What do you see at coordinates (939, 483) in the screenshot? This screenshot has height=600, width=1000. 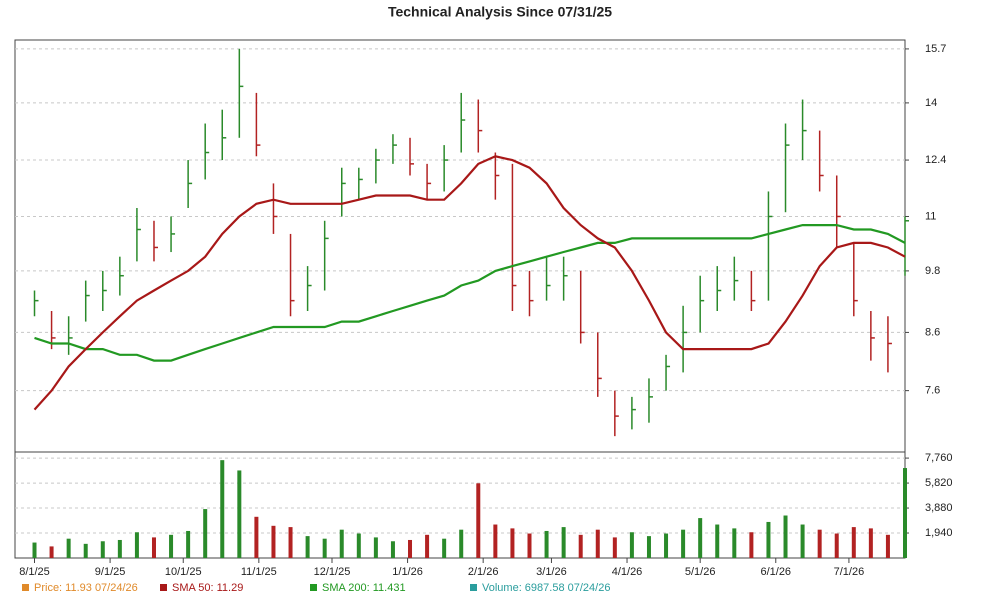 I see `y-tick-label: 5,820` at bounding box center [939, 483].